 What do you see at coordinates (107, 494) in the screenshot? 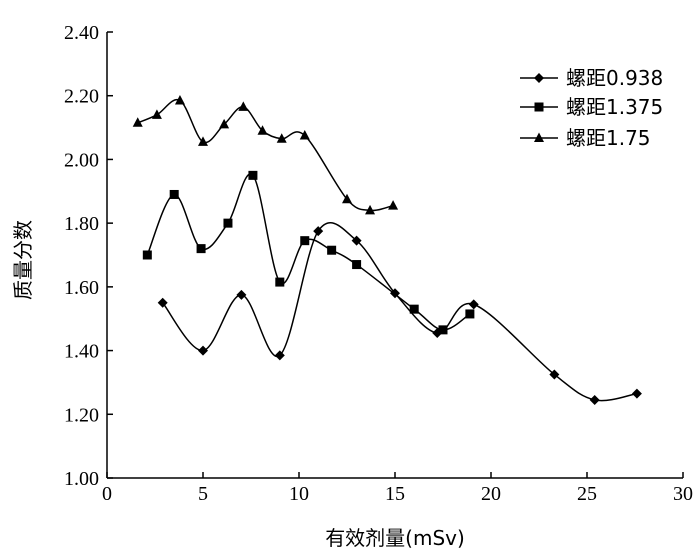
I see `x-tick-label: 0` at bounding box center [107, 494].